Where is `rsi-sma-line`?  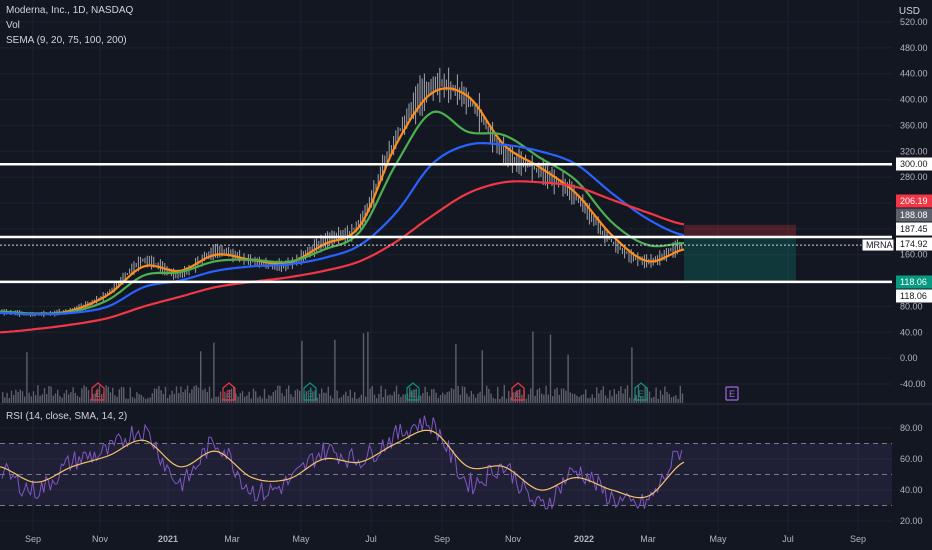
rsi-sma-line is located at coordinates (342, 464).